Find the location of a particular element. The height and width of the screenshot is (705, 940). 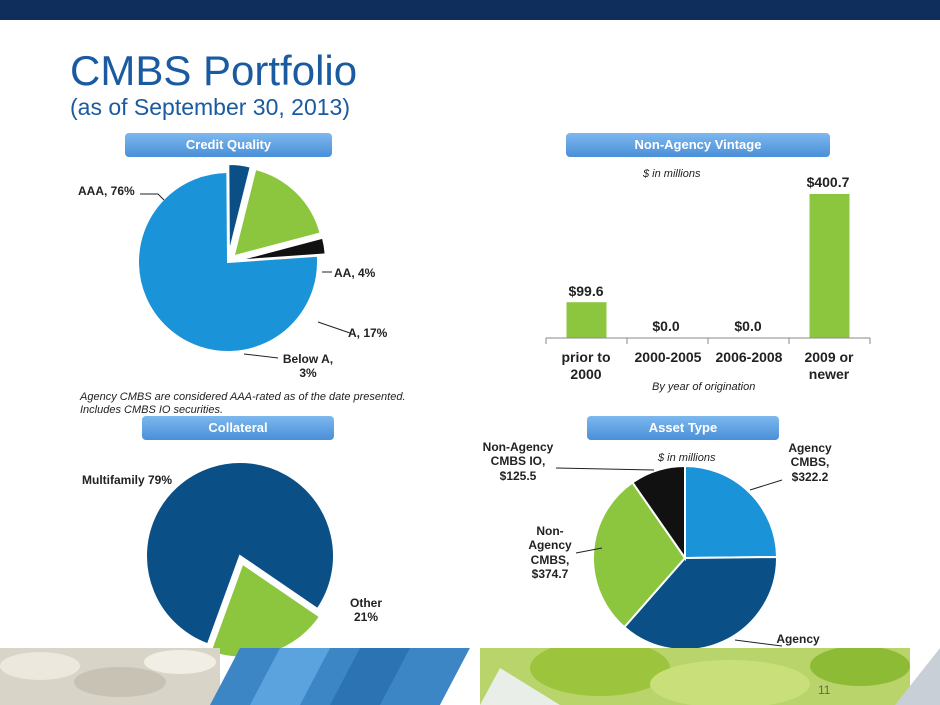

vintage-bar-chart is located at coordinates (708, 269).